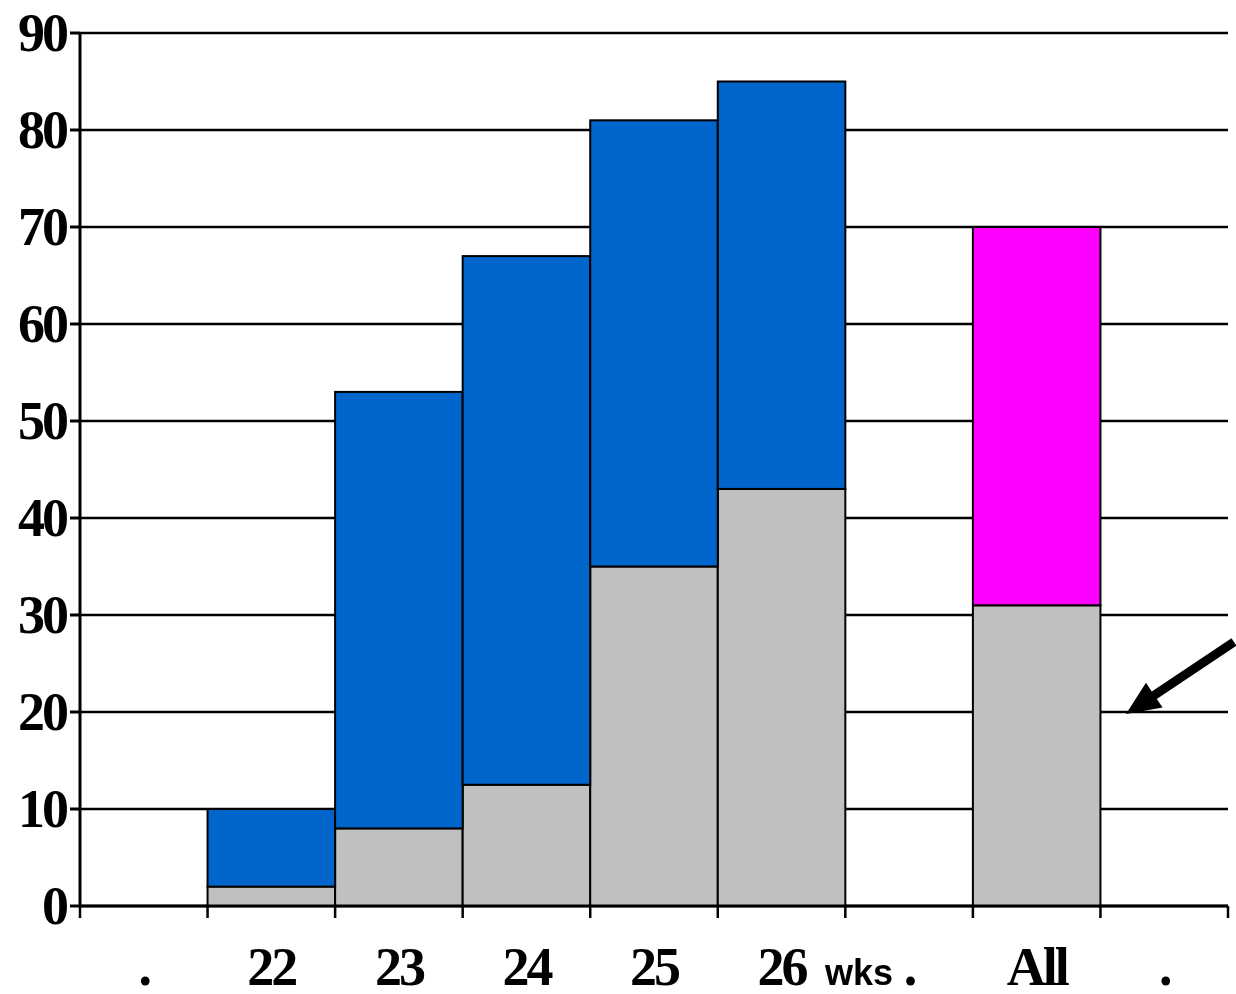  What do you see at coordinates (42, 809) in the screenshot?
I see `y-tick-label: 10` at bounding box center [42, 809].